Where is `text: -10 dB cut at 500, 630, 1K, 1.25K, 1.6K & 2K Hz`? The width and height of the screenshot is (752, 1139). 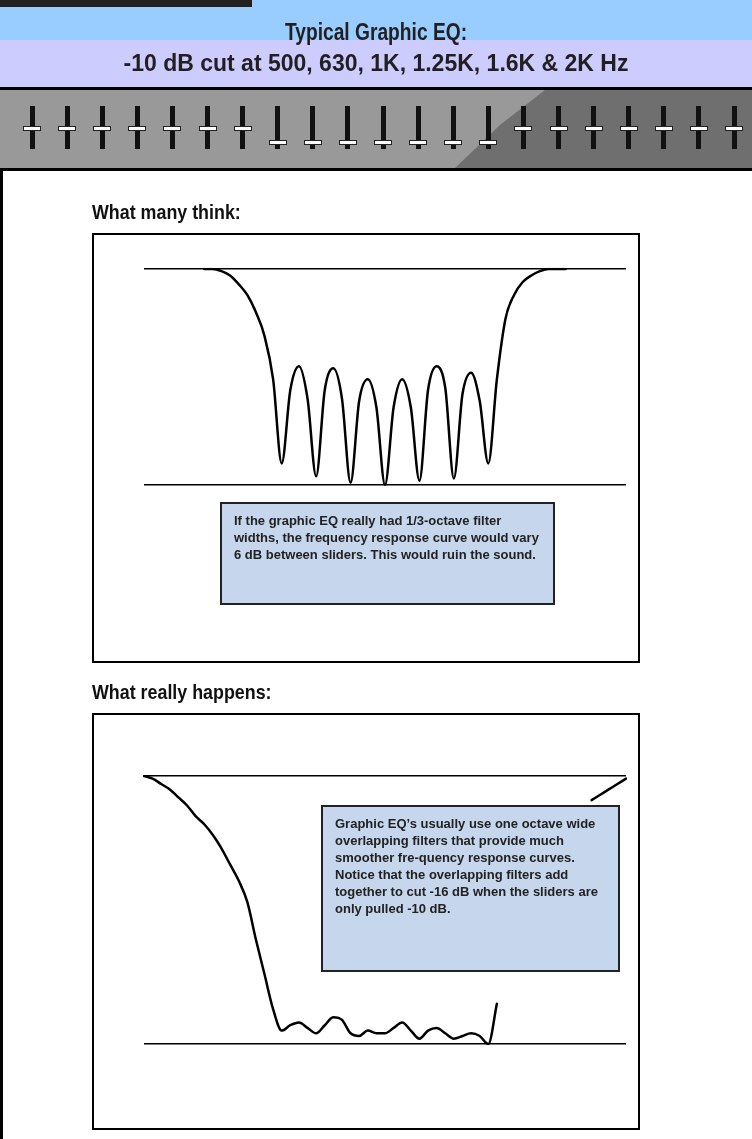
text: -10 dB cut at 500, 630, 1K, 1.25K, 1.6K & 2K Hz is located at coordinates (376, 63).